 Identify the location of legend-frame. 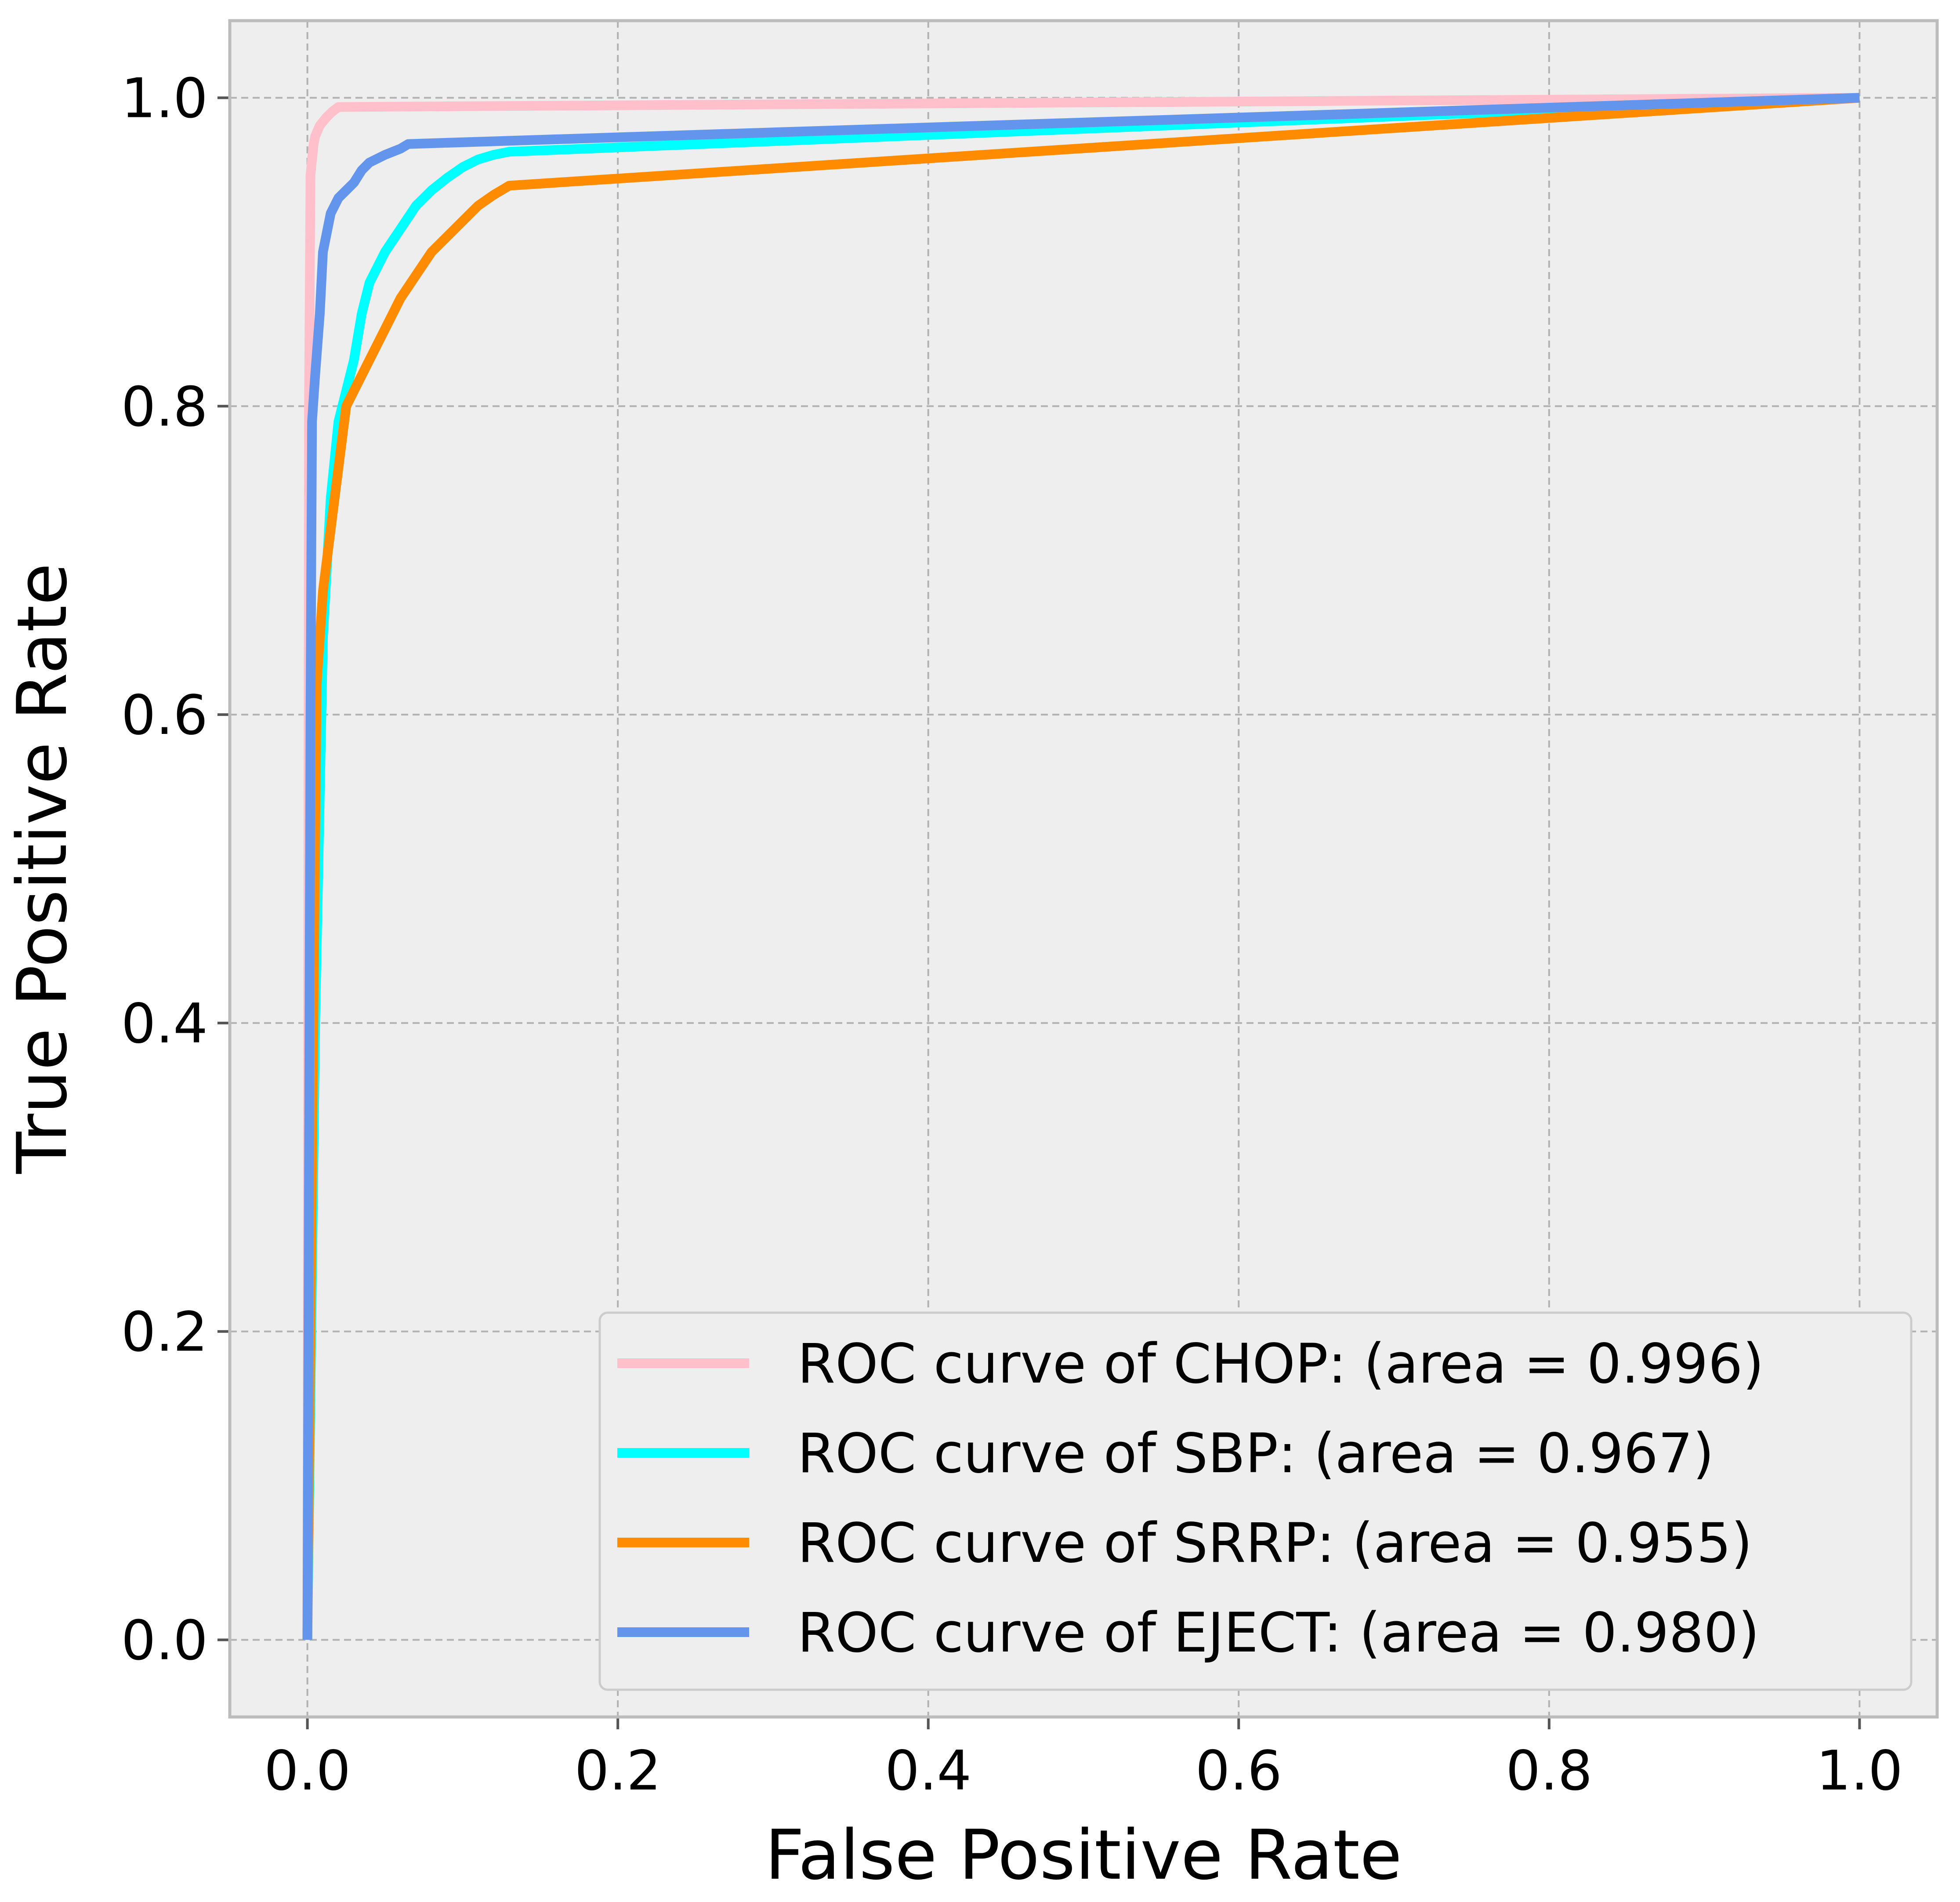
(1255, 1501).